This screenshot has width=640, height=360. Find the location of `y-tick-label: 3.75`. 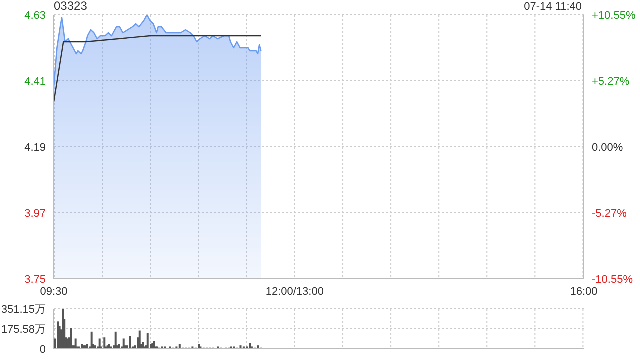

y-tick-label: 3.75 is located at coordinates (35, 280).